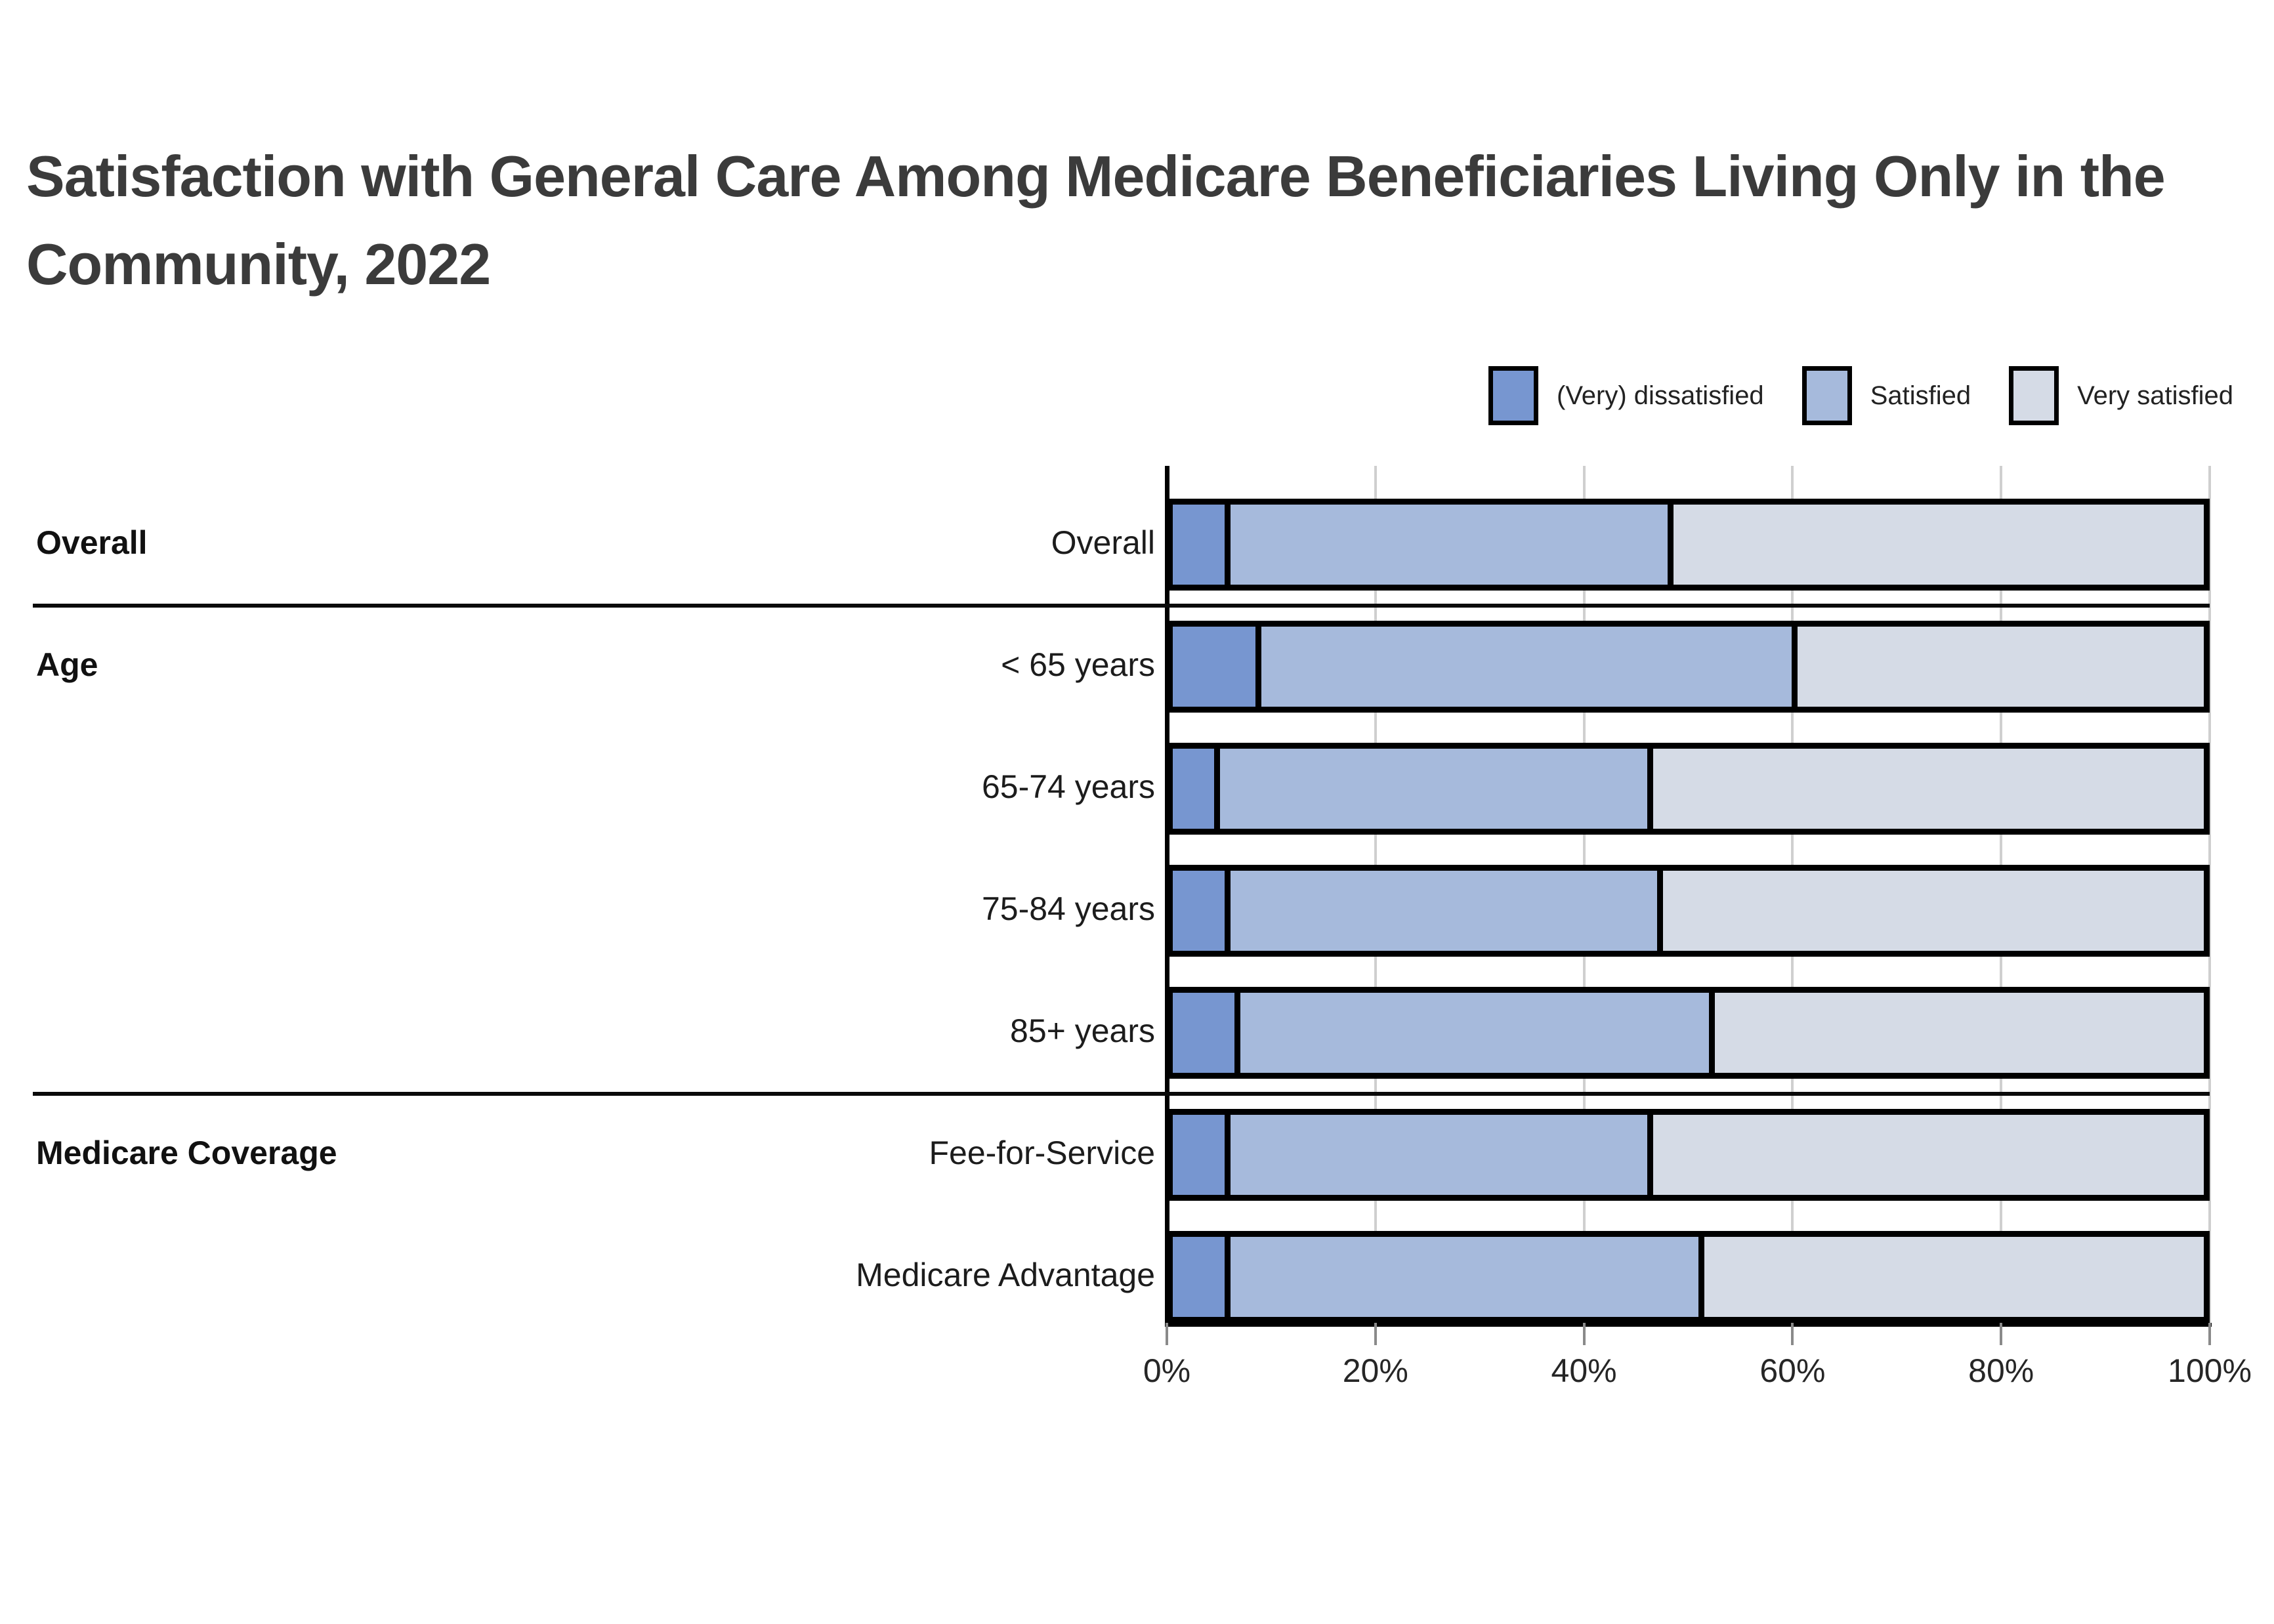 Image resolution: width=2274 pixels, height=1624 pixels. I want to click on x-axis-tick-label: 40%, so click(1584, 1371).